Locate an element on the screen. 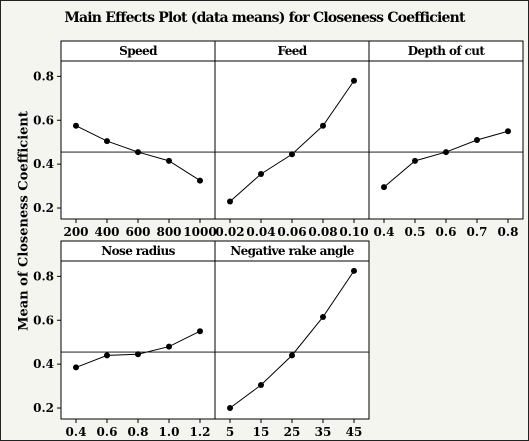  x-tick-label: 200 is located at coordinates (75, 232).